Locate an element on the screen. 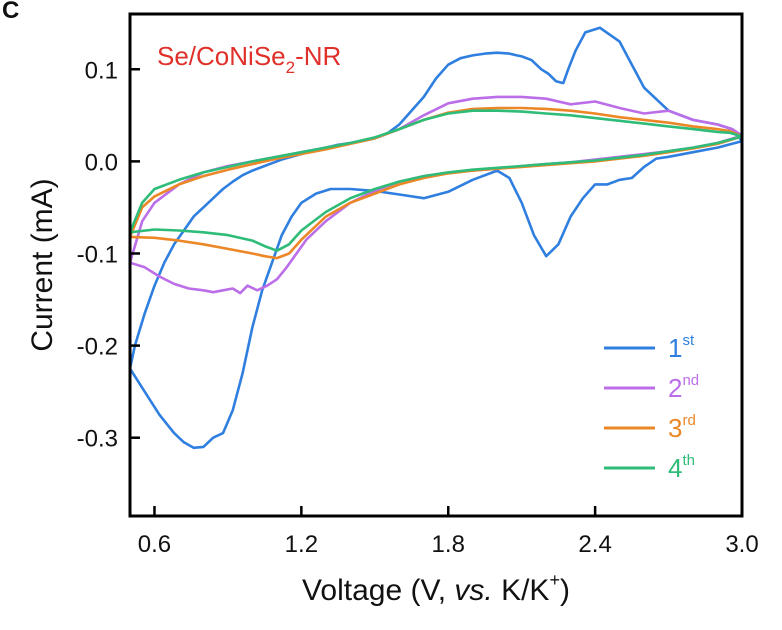 This screenshot has height=630, width=782. x-axis-title-pre: Voltage (V, is located at coordinates (378, 590).